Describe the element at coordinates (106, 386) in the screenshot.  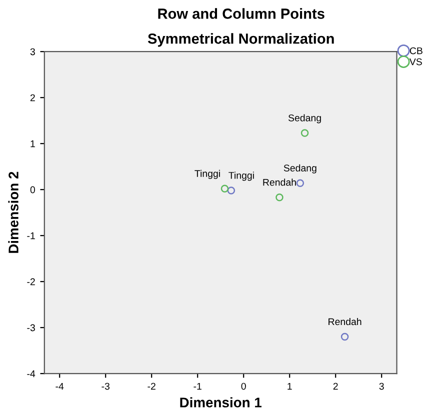
I see `x-tick-label: -3` at that location.